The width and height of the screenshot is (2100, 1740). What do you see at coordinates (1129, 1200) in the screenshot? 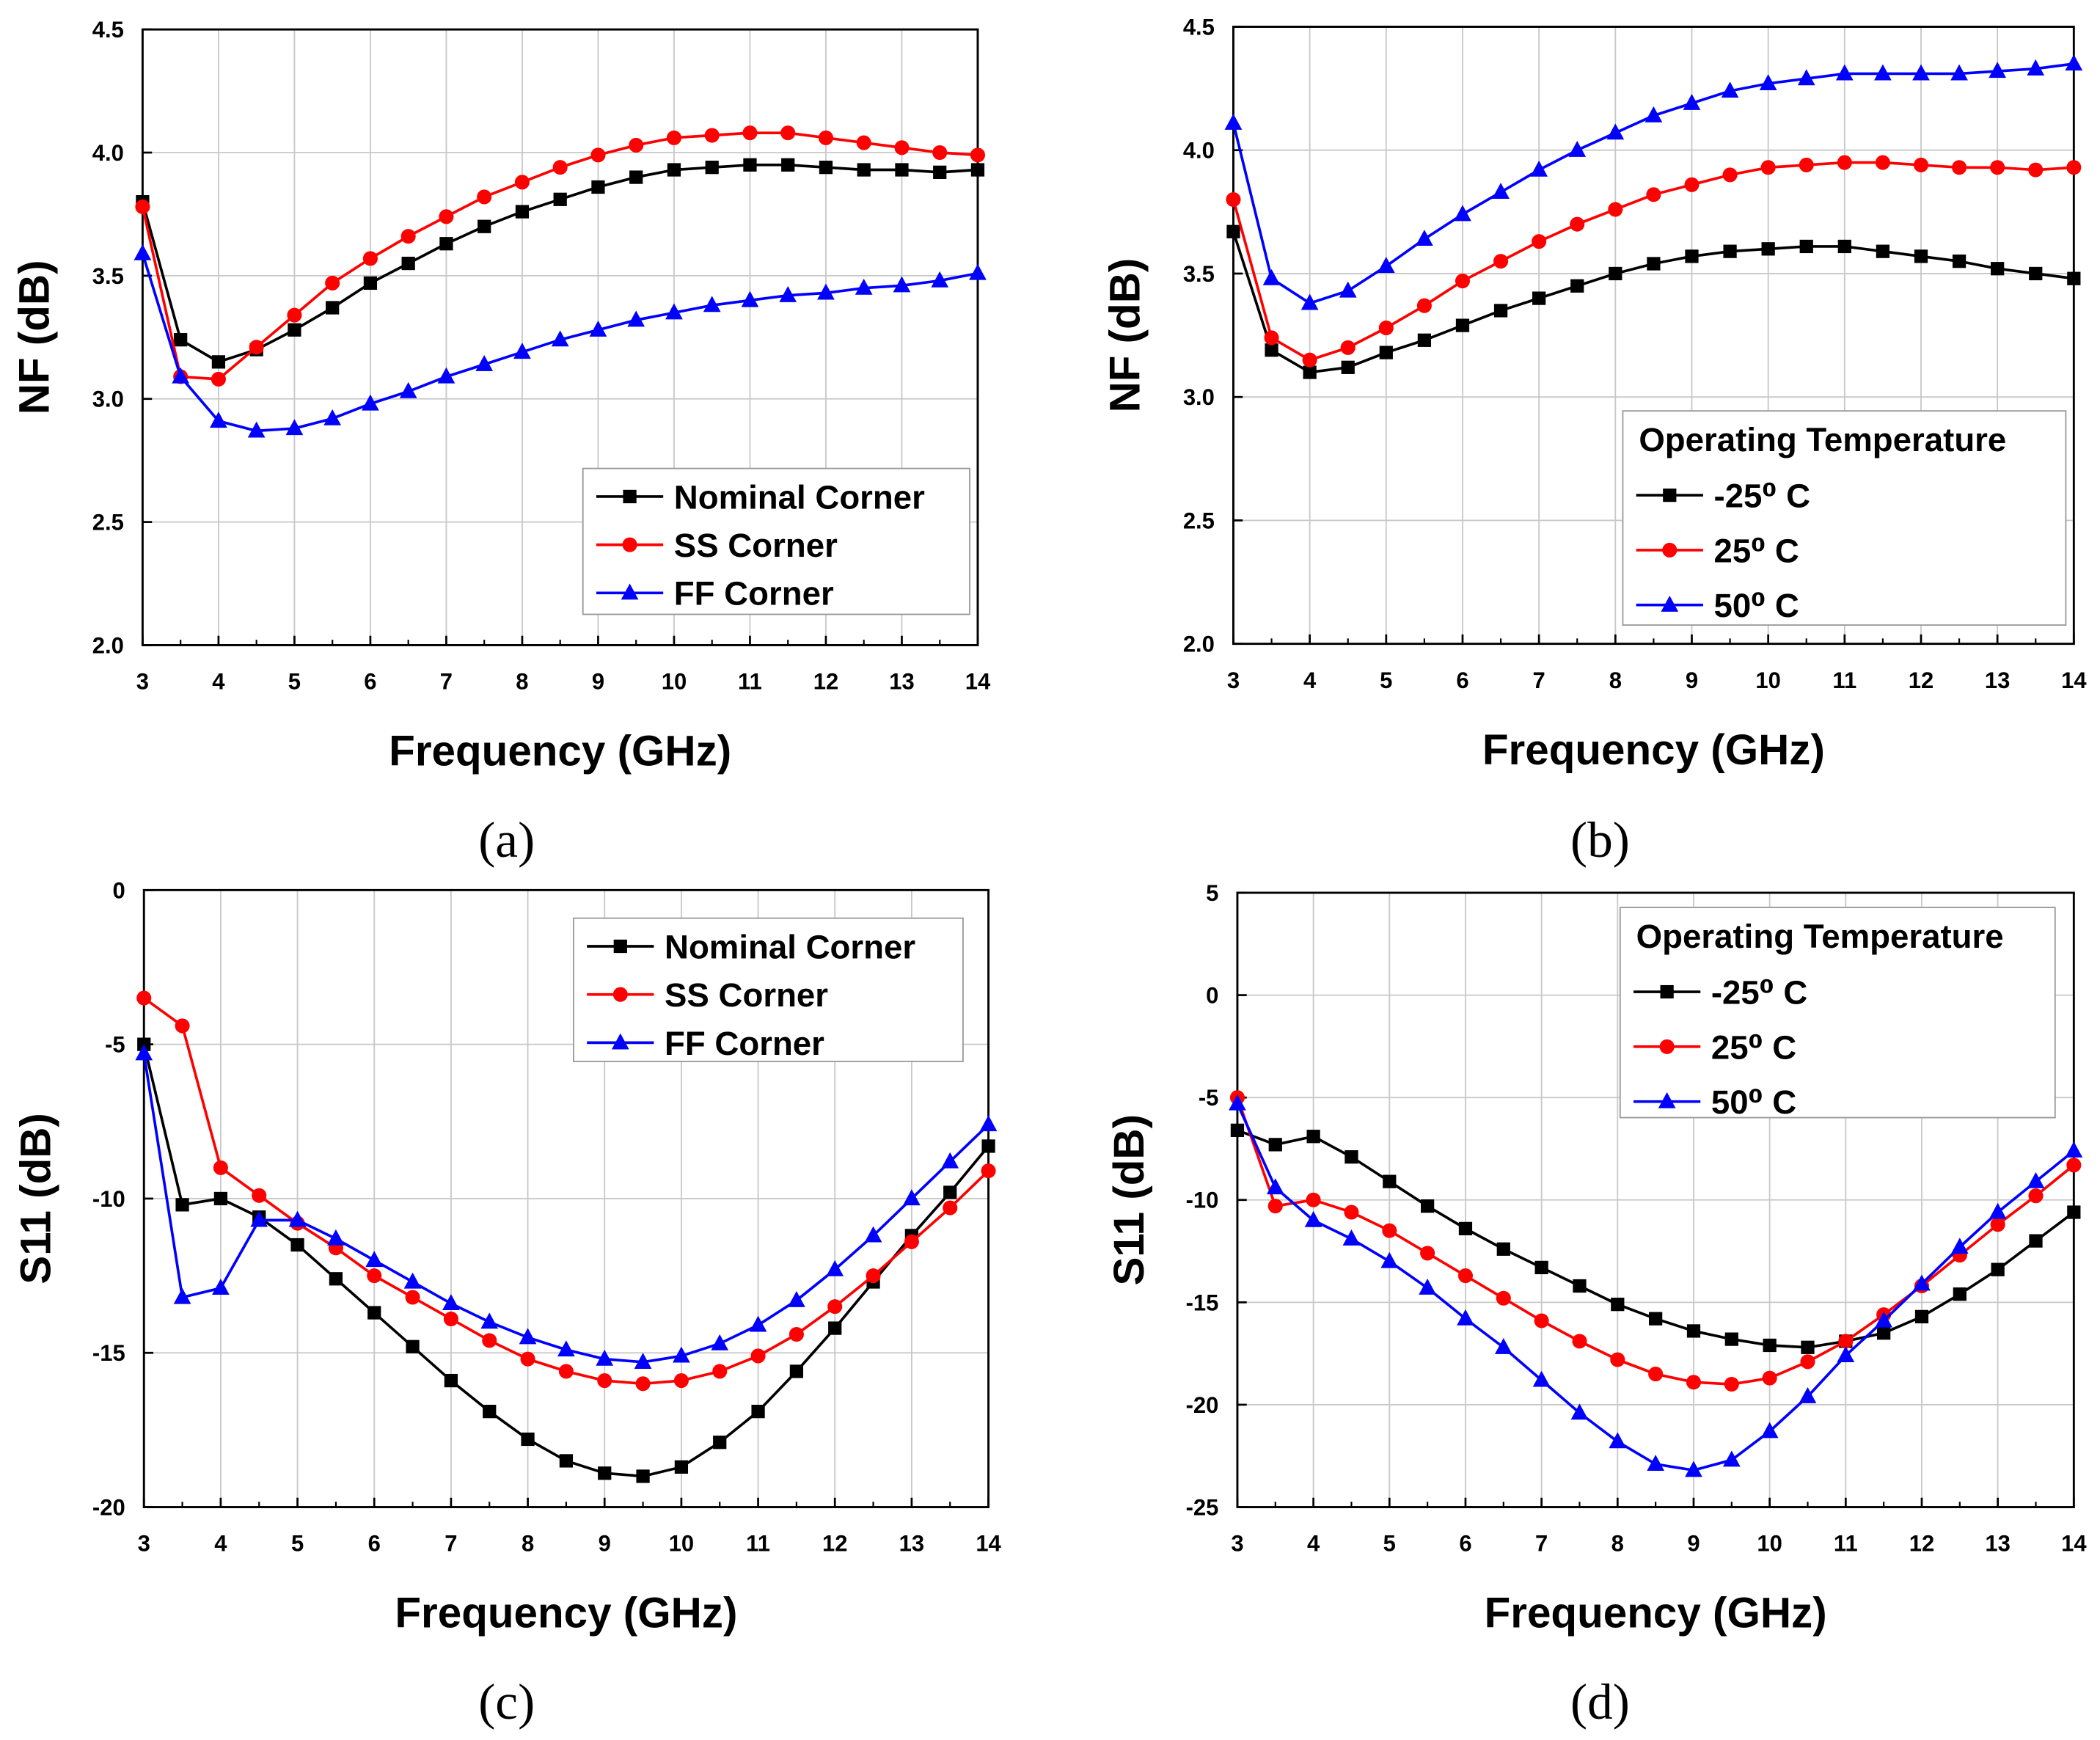
I see `y-axis-label: S11 (dB)` at bounding box center [1129, 1200].